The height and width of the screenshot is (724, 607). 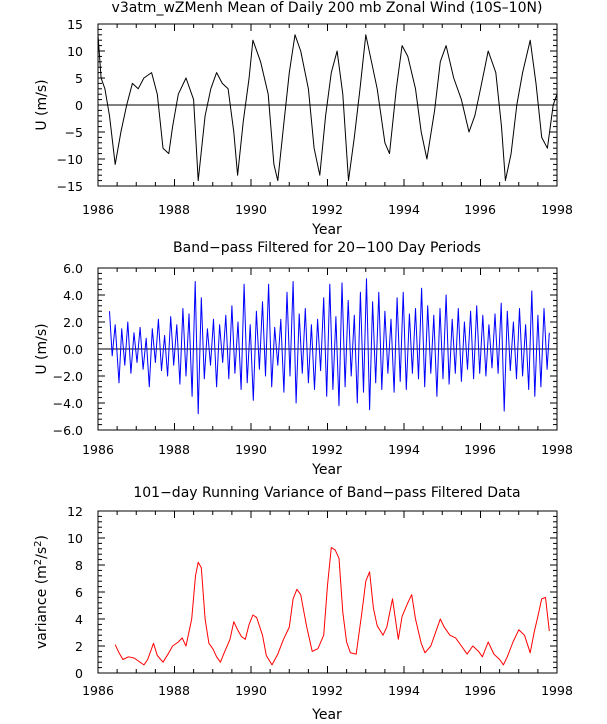 What do you see at coordinates (68, 403) in the screenshot?
I see `y-tick-label: −4.0` at bounding box center [68, 403].